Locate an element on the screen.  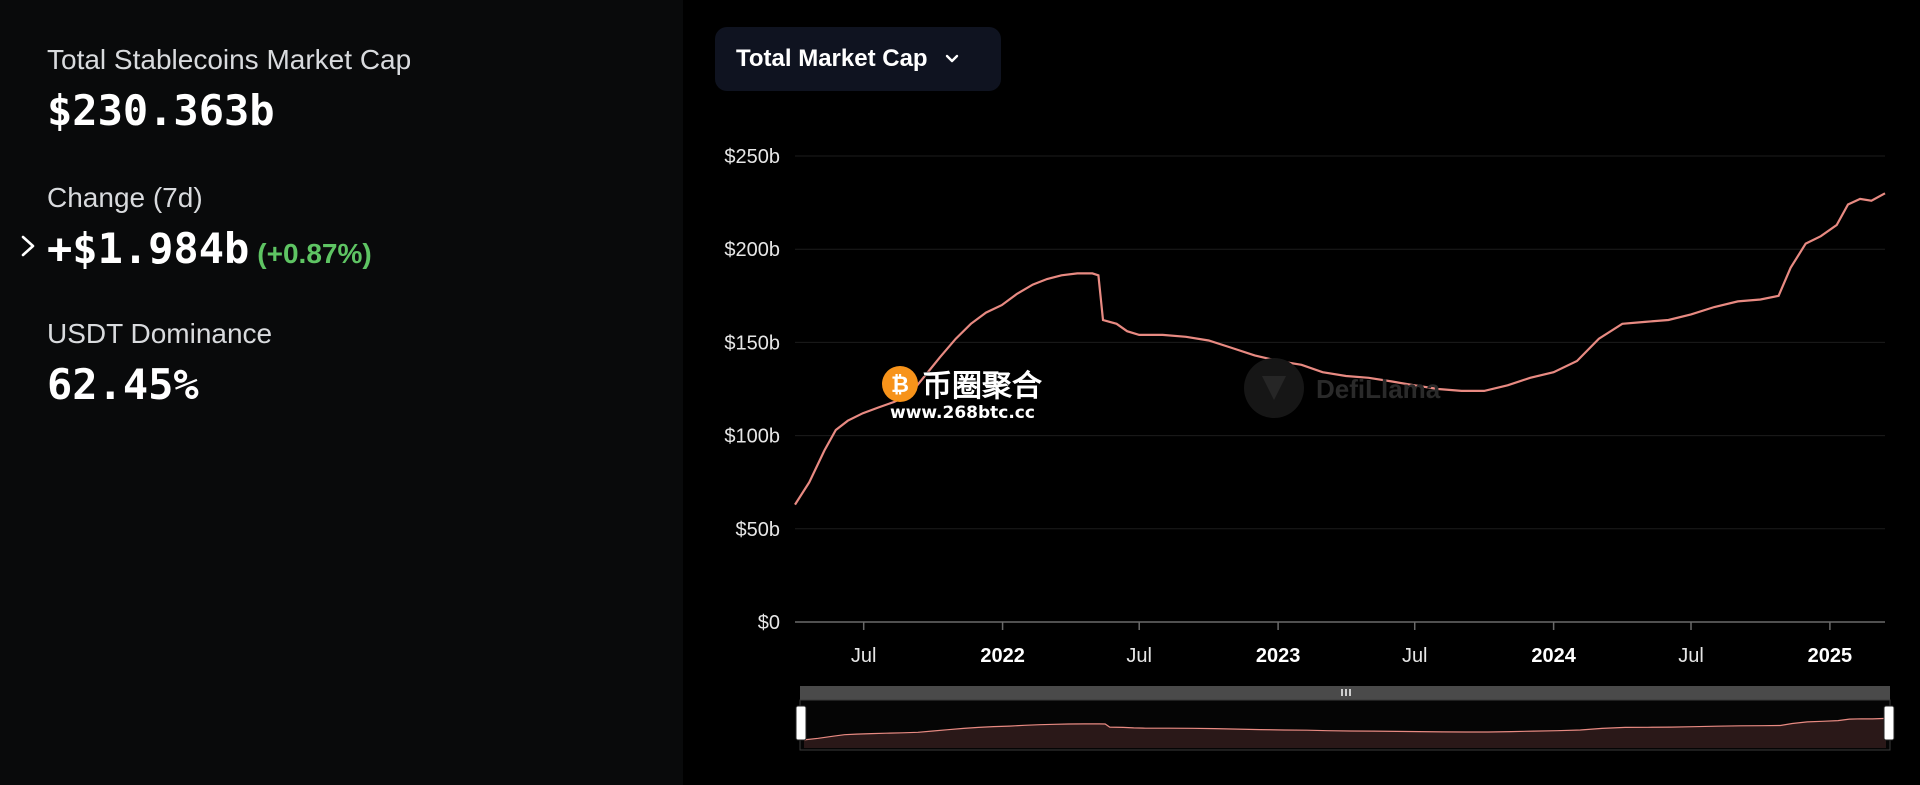
metric-dropdown: Total Market Cap is located at coordinates (858, 59).